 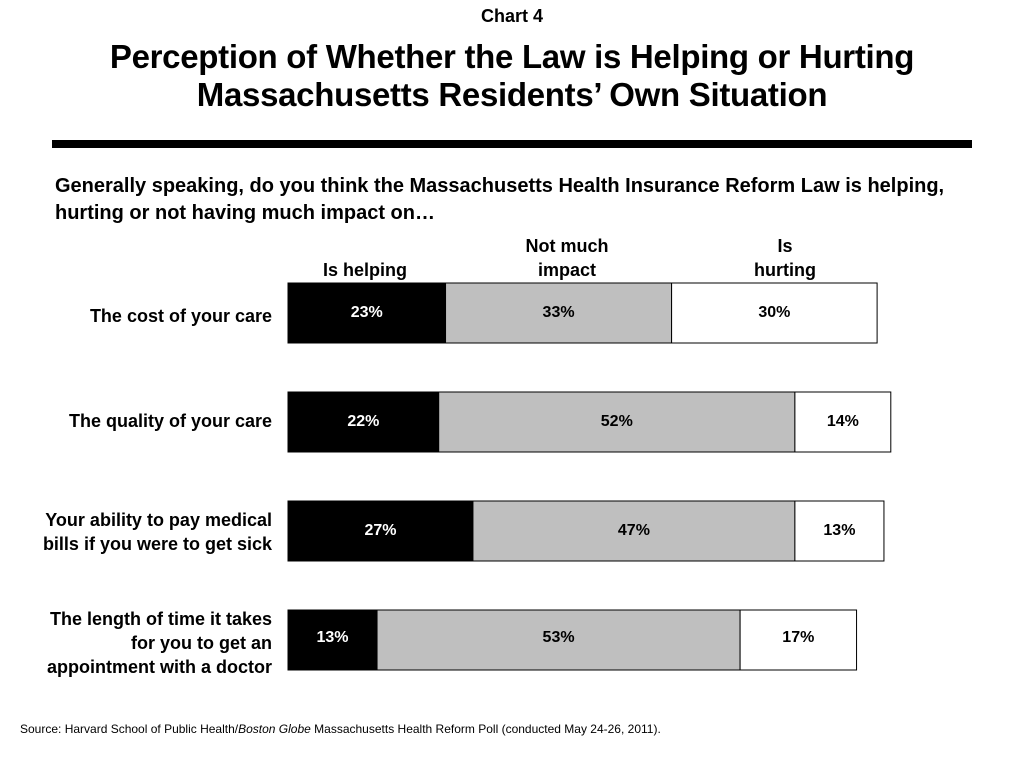 What do you see at coordinates (364, 270) in the screenshot?
I see `column-header-helping: Is helping` at bounding box center [364, 270].